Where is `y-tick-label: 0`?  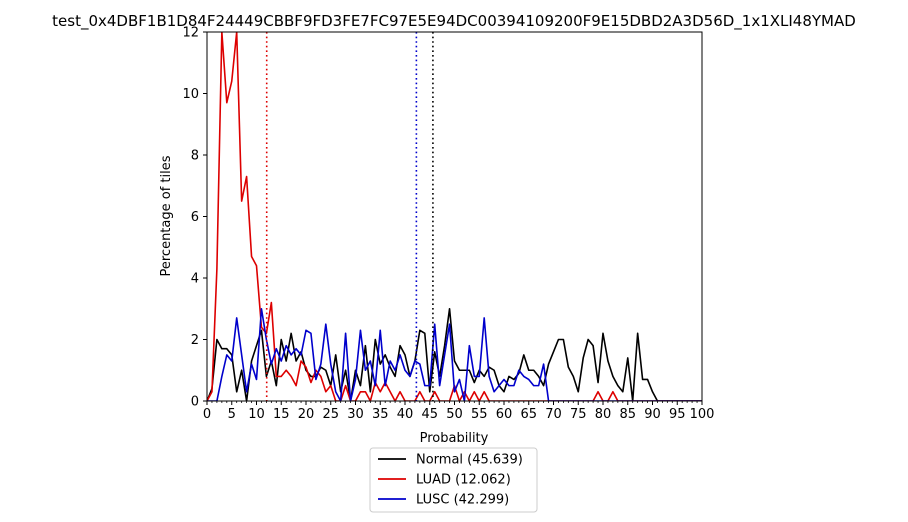
y-tick-label: 0 is located at coordinates (195, 402).